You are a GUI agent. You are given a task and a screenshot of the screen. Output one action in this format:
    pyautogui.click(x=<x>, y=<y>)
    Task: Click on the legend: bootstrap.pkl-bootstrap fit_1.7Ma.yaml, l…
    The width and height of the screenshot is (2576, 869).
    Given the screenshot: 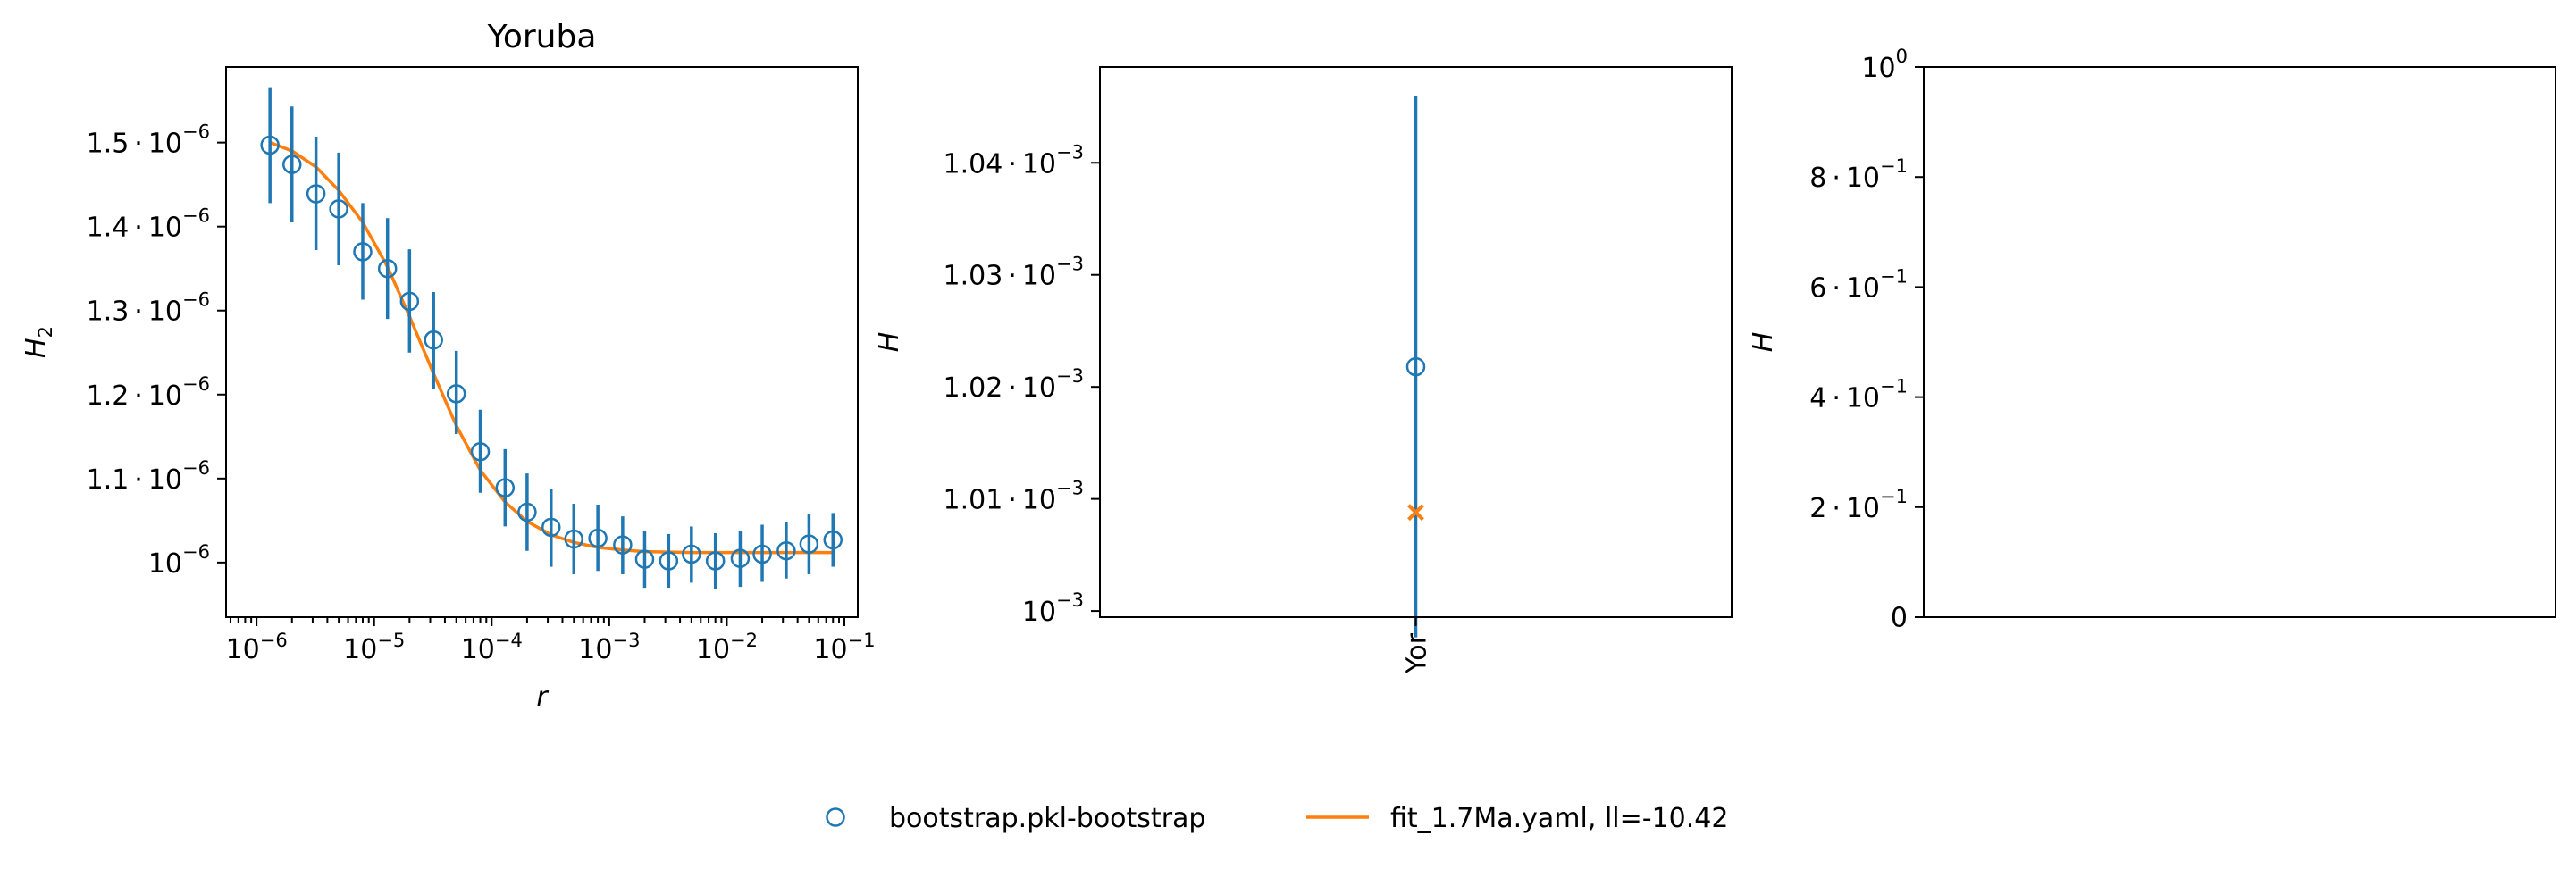 What is the action you would take?
    pyautogui.click(x=1277, y=818)
    